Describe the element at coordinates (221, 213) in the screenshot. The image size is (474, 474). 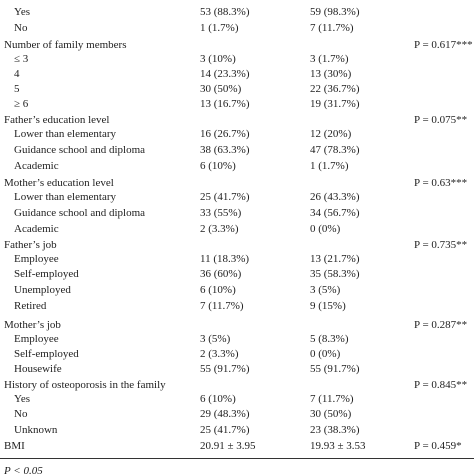
I see `group-1-value: 33 (55%)` at that location.